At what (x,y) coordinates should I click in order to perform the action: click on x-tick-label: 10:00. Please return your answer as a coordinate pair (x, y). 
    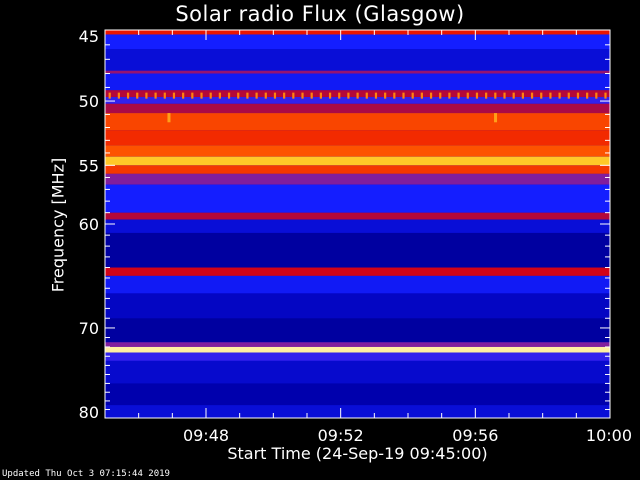
    Looking at the image, I should click on (609, 435).